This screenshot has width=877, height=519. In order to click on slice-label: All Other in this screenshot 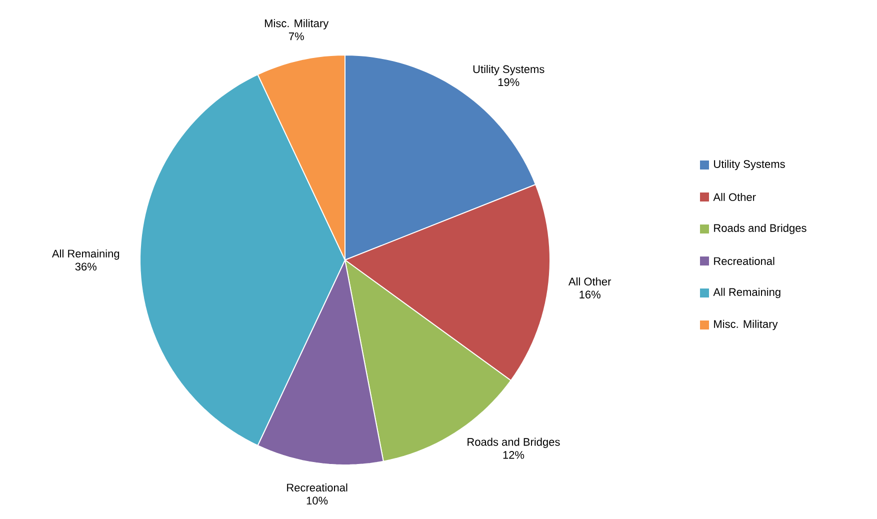, I will do `click(590, 281)`.